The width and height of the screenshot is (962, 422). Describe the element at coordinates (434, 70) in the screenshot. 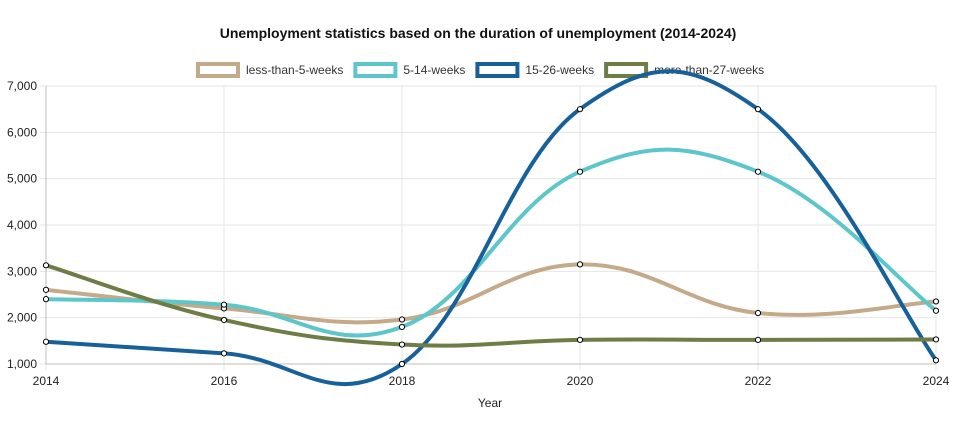

I see `legend-label: 5-14-weeks` at that location.